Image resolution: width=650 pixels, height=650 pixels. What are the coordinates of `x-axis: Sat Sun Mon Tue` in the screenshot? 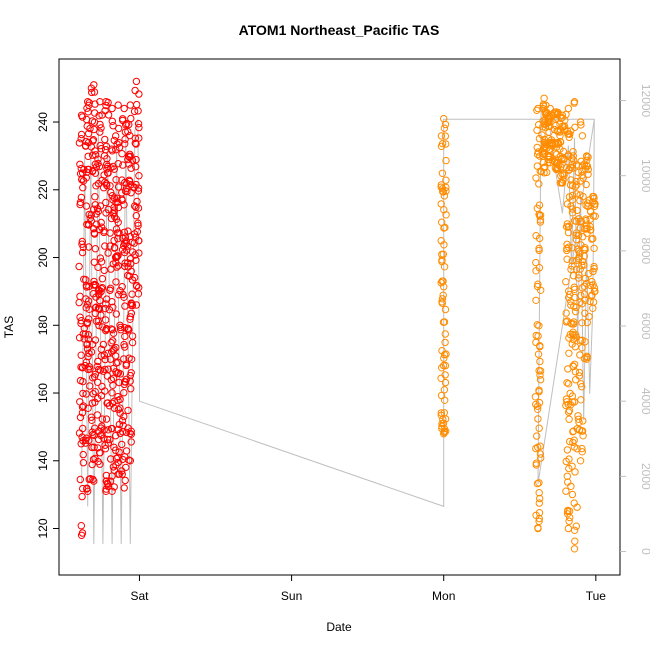 It's located at (368, 589).